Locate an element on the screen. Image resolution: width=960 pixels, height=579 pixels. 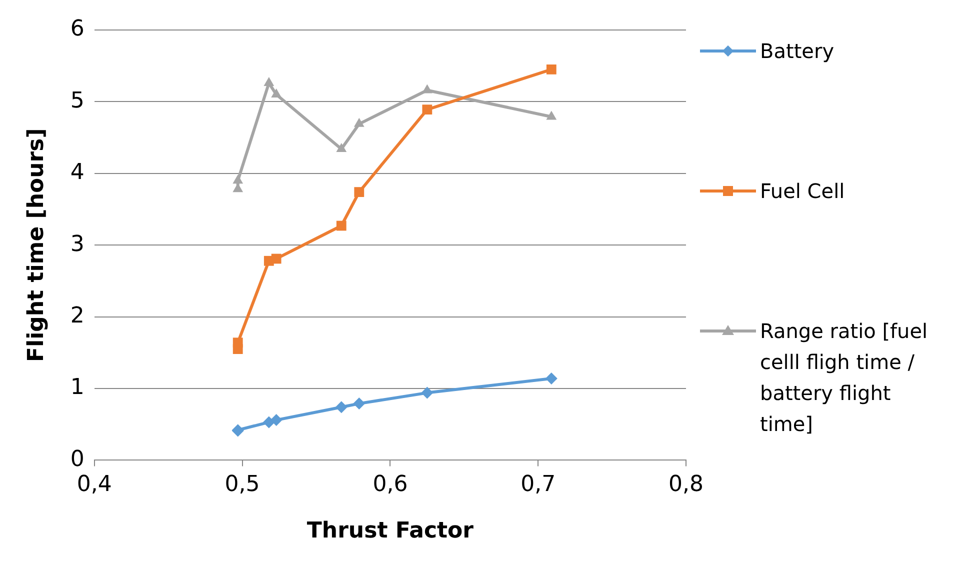
x-tick-label: 0,8 is located at coordinates (686, 485).